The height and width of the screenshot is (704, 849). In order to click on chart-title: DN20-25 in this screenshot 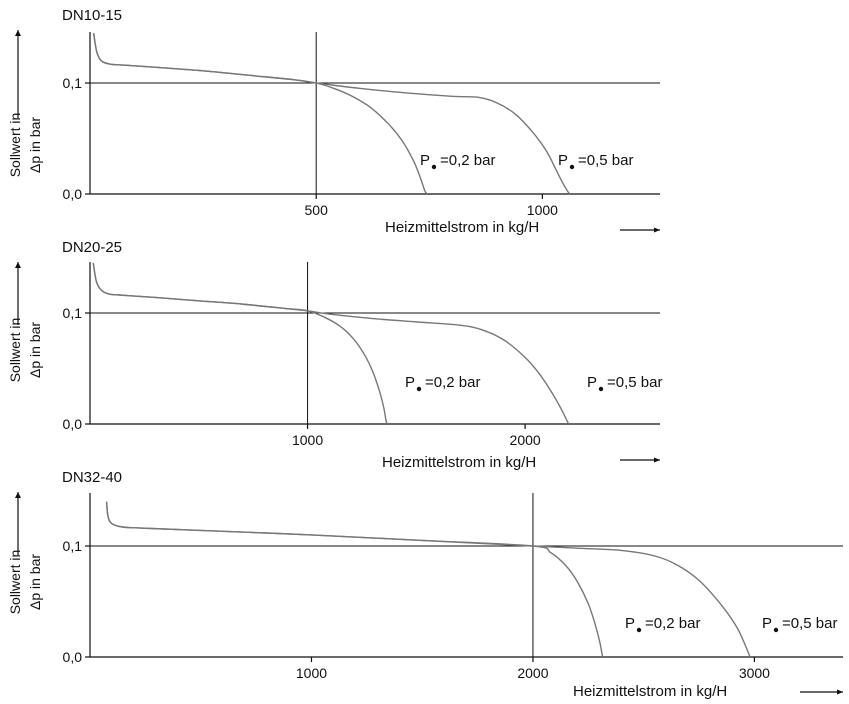, I will do `click(92, 247)`.